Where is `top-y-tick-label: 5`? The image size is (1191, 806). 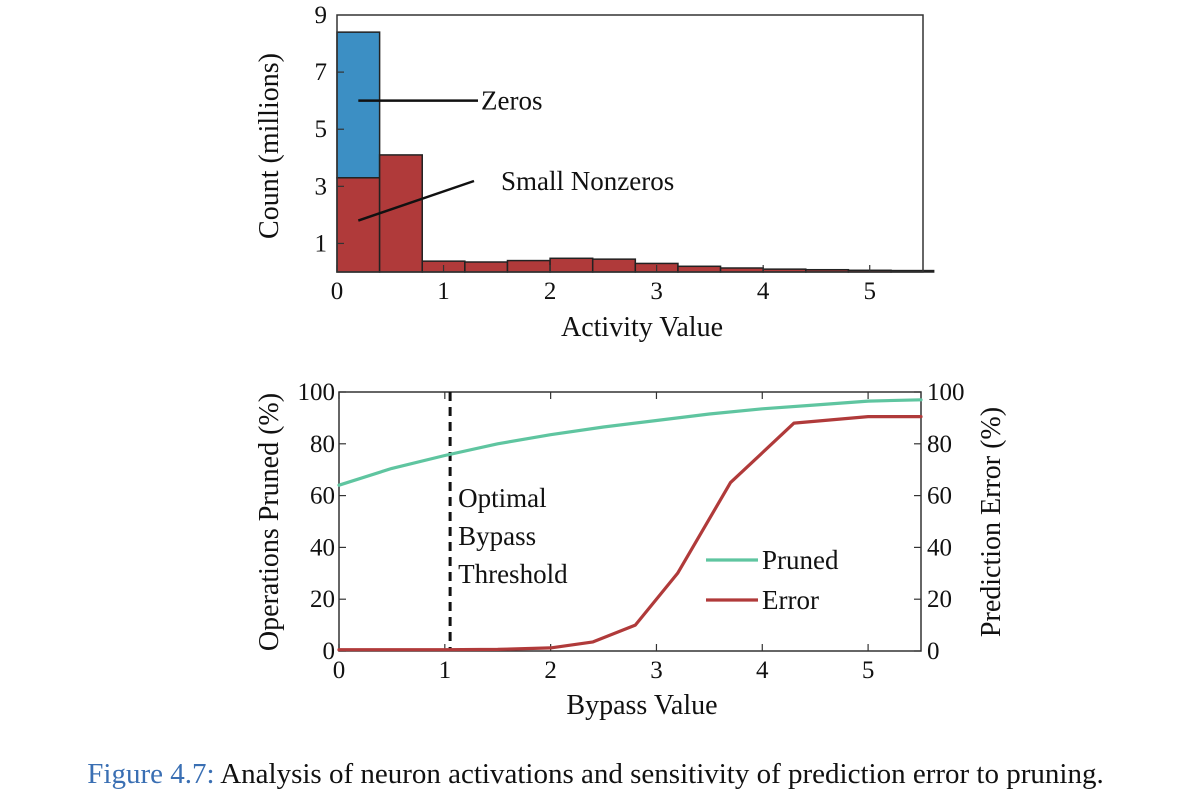
top-y-tick-label: 5 is located at coordinates (321, 129).